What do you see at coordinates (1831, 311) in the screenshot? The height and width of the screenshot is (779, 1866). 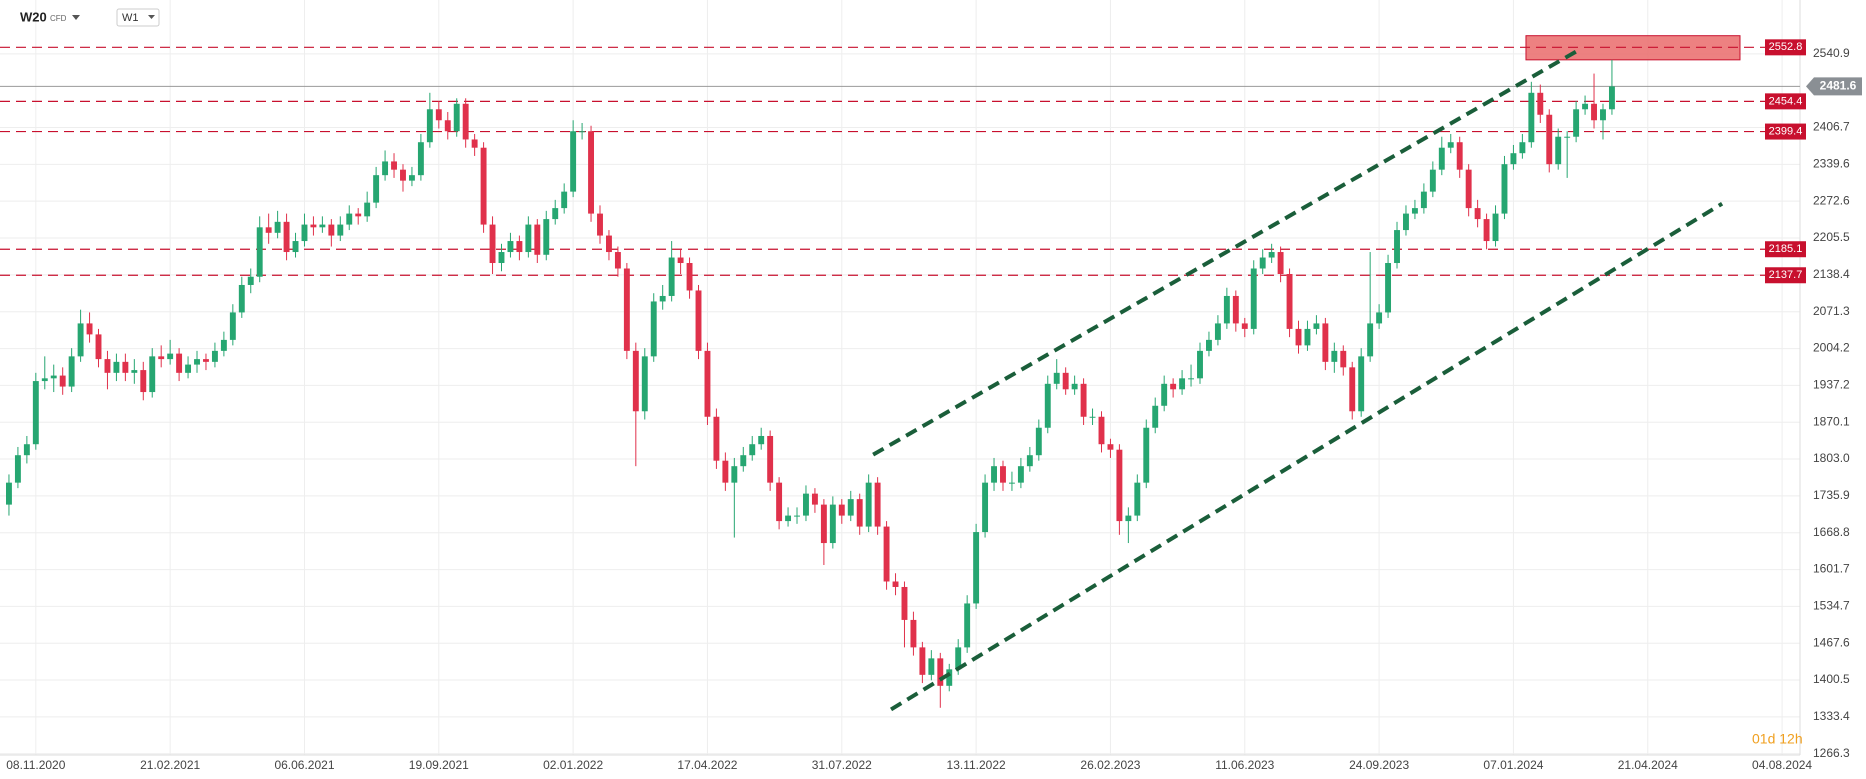 I see `y-tick-label: 2071.3` at bounding box center [1831, 311].